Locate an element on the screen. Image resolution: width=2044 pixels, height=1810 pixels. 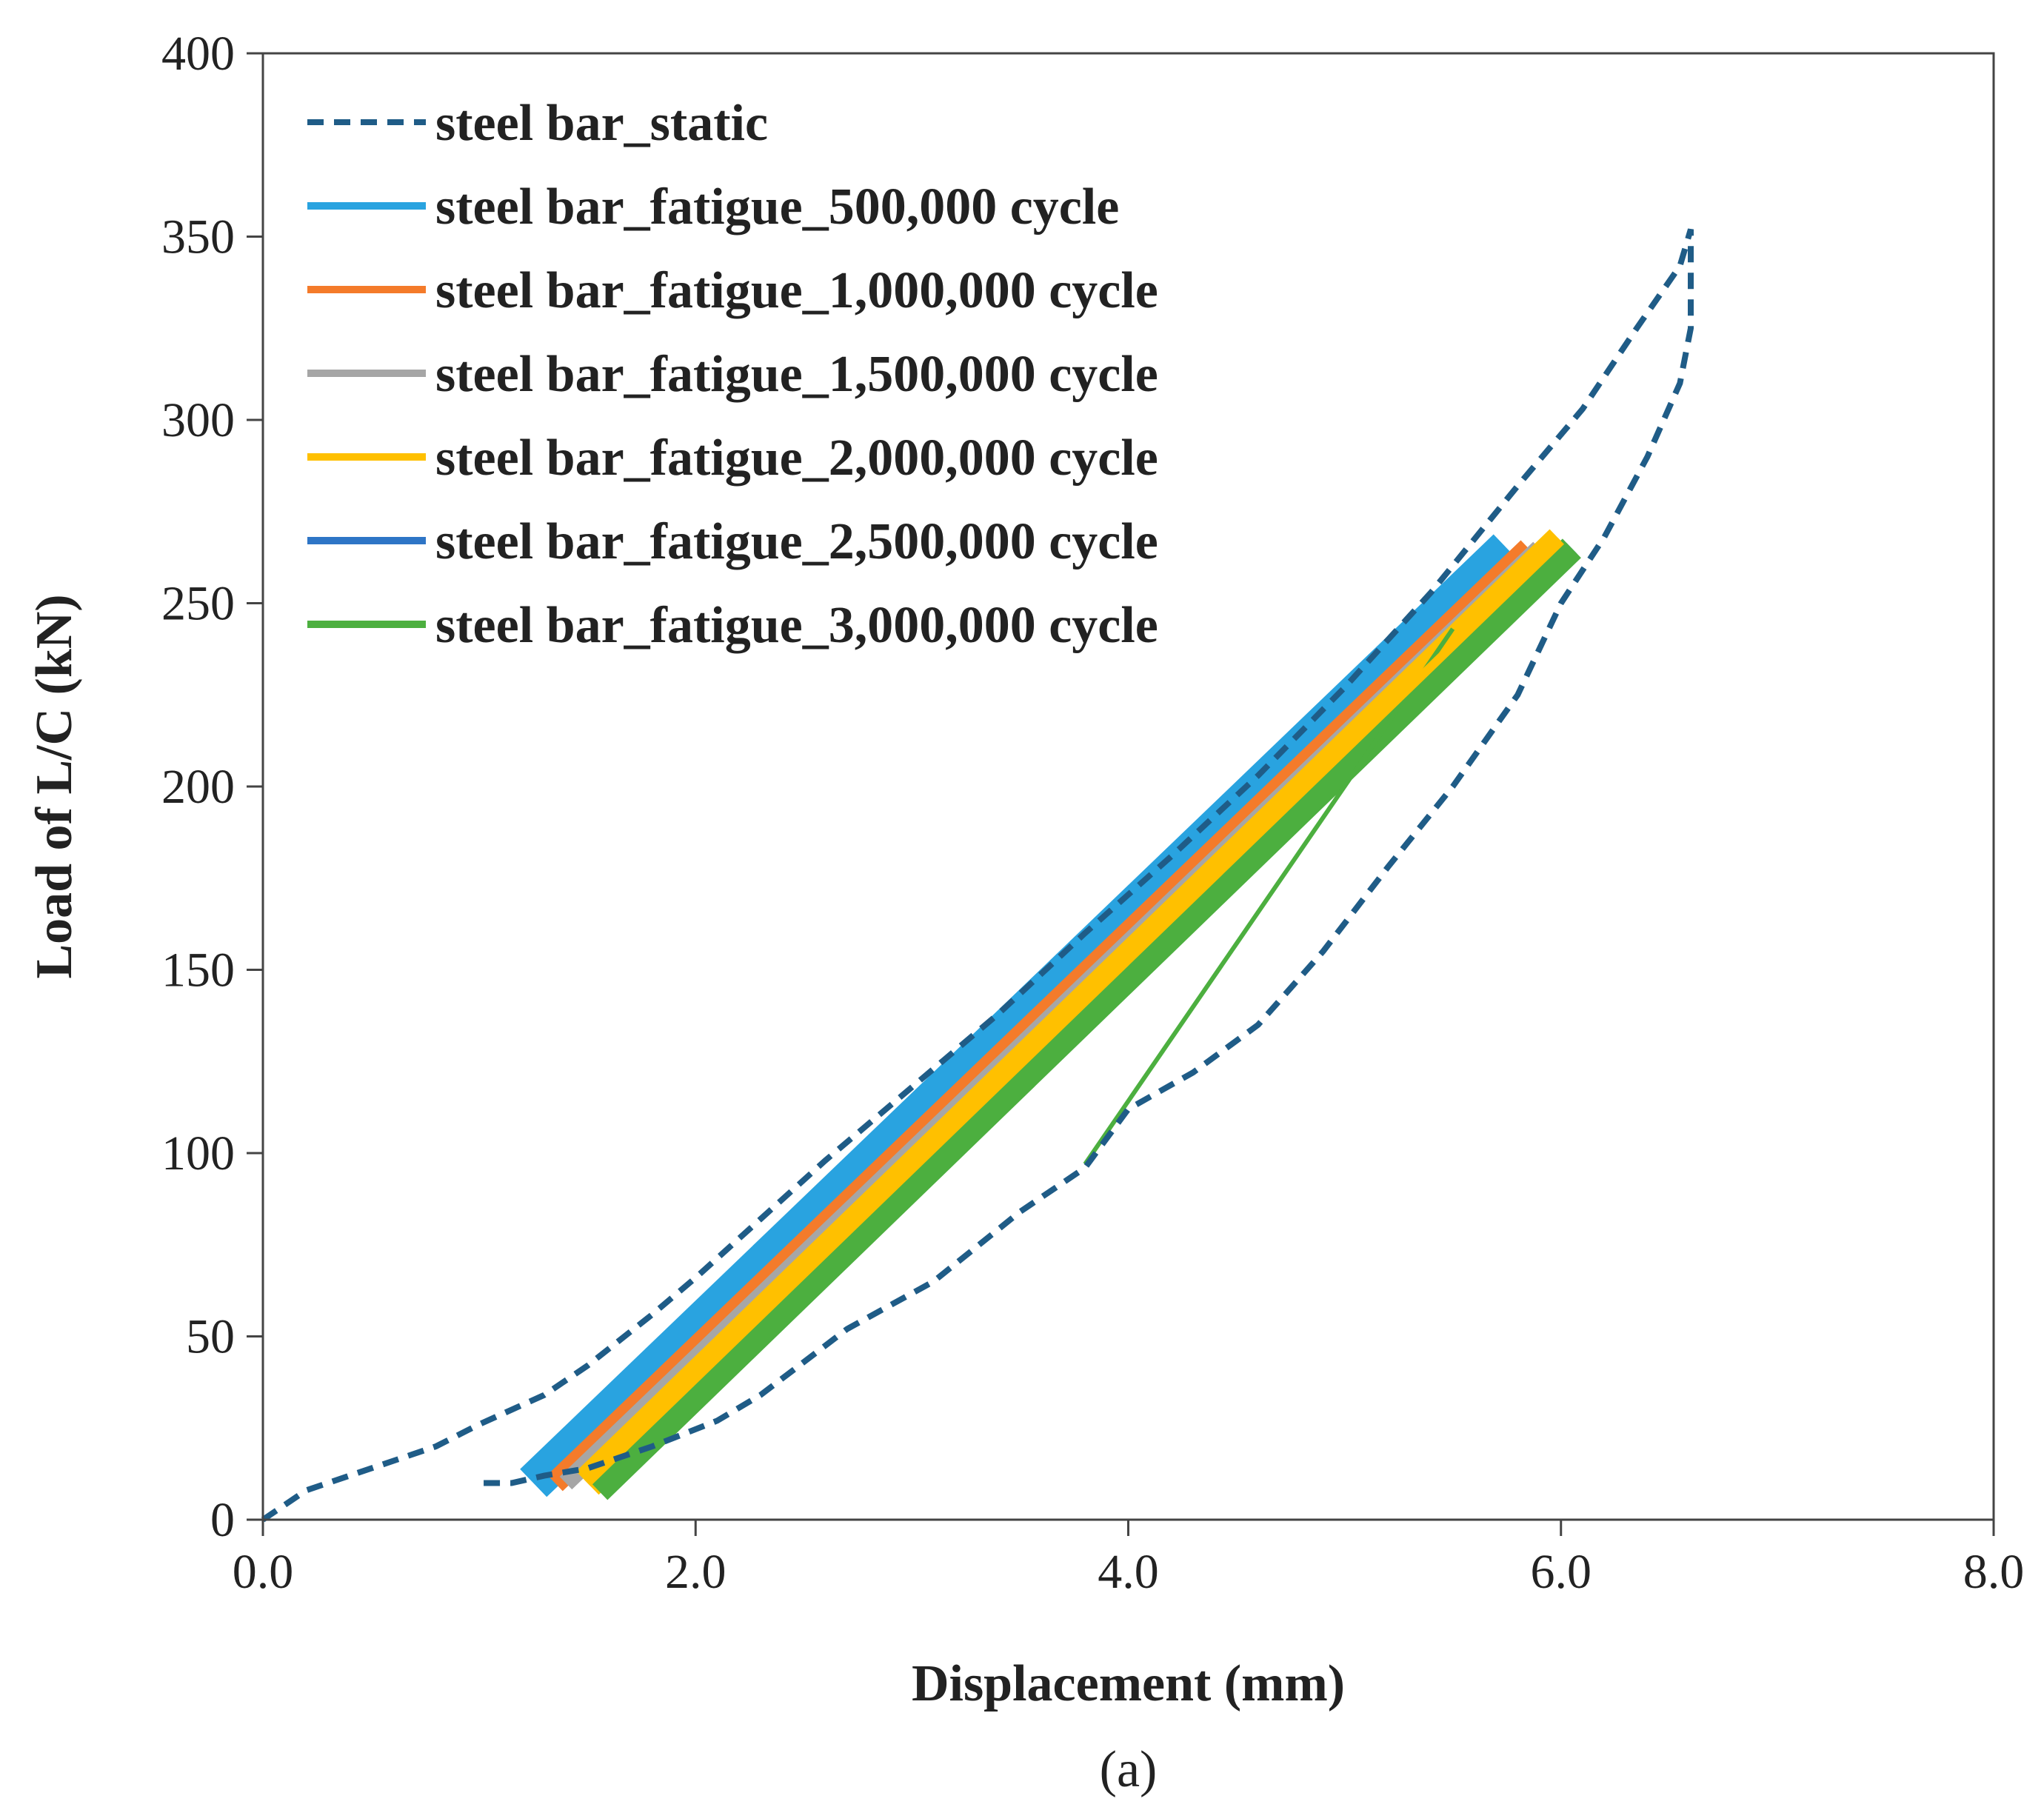
x-tick-label: 8.0 is located at coordinates (1994, 1572).